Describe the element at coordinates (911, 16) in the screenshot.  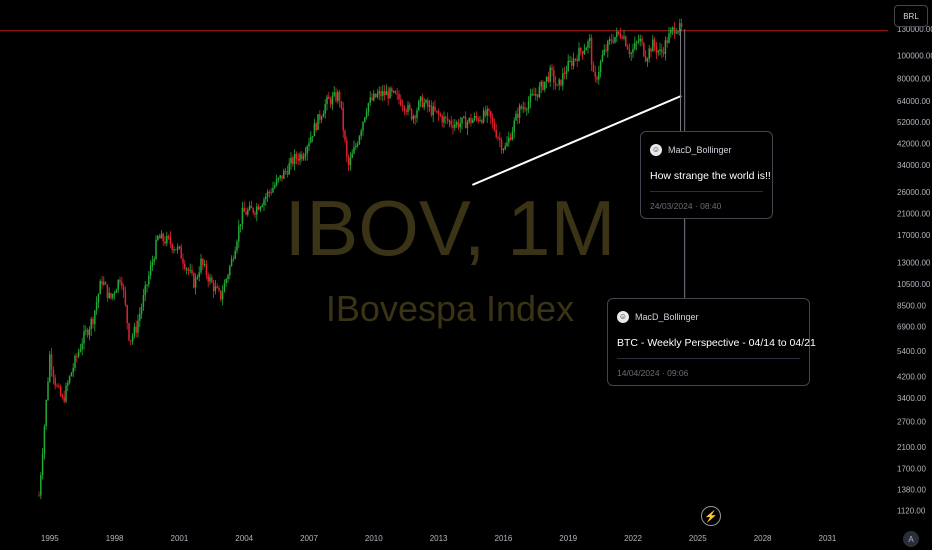
I see `currency-button: BRL` at that location.